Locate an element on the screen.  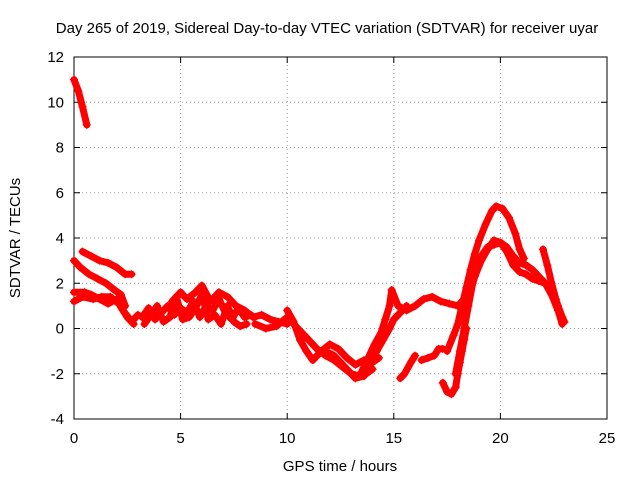
series-early-high is located at coordinates (80, 102).